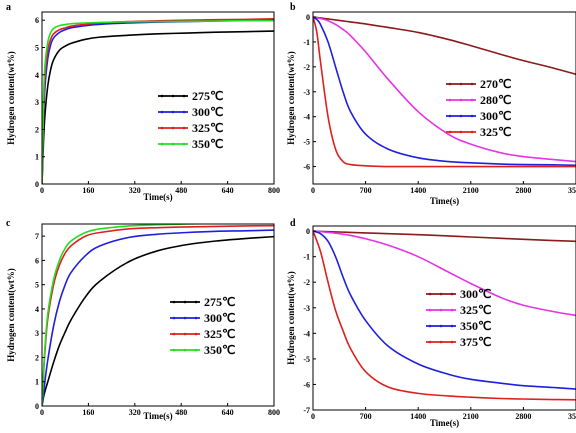 Image resolution: width=576 pixels, height=433 pixels. What do you see at coordinates (37, 102) in the screenshot?
I see `y-tick-label-a-3: 3` at bounding box center [37, 102].